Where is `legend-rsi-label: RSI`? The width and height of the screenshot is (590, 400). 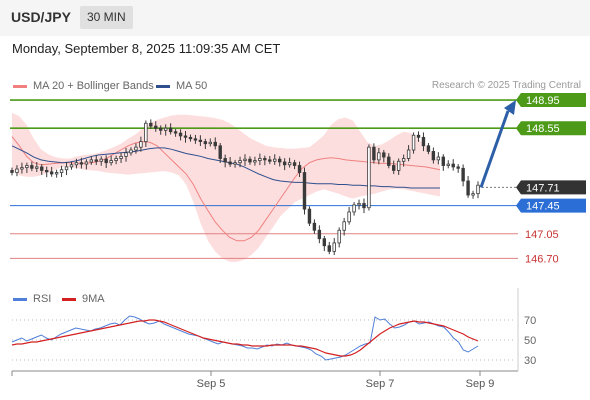 legend-rsi-label: RSI is located at coordinates (42, 299).